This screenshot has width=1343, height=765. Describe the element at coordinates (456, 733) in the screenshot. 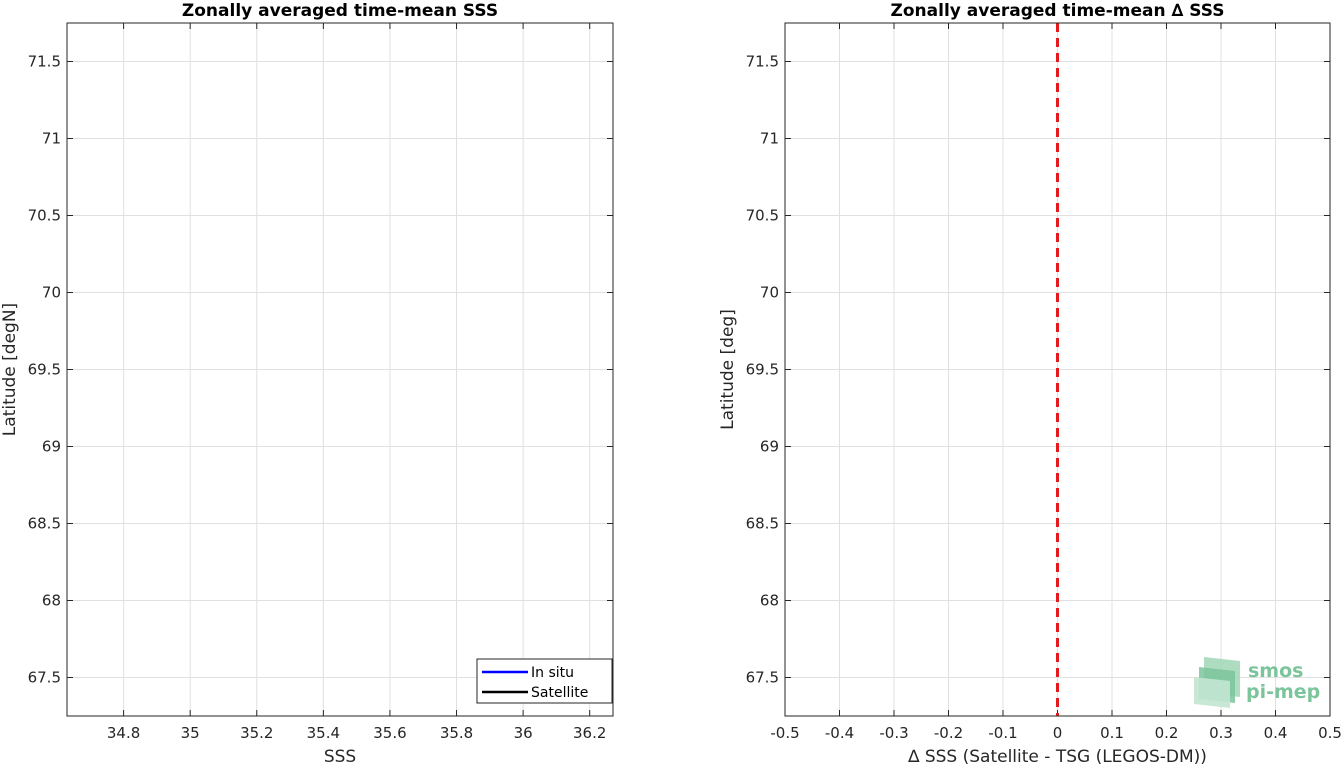

I see `x-tick-label: 35.8` at that location.